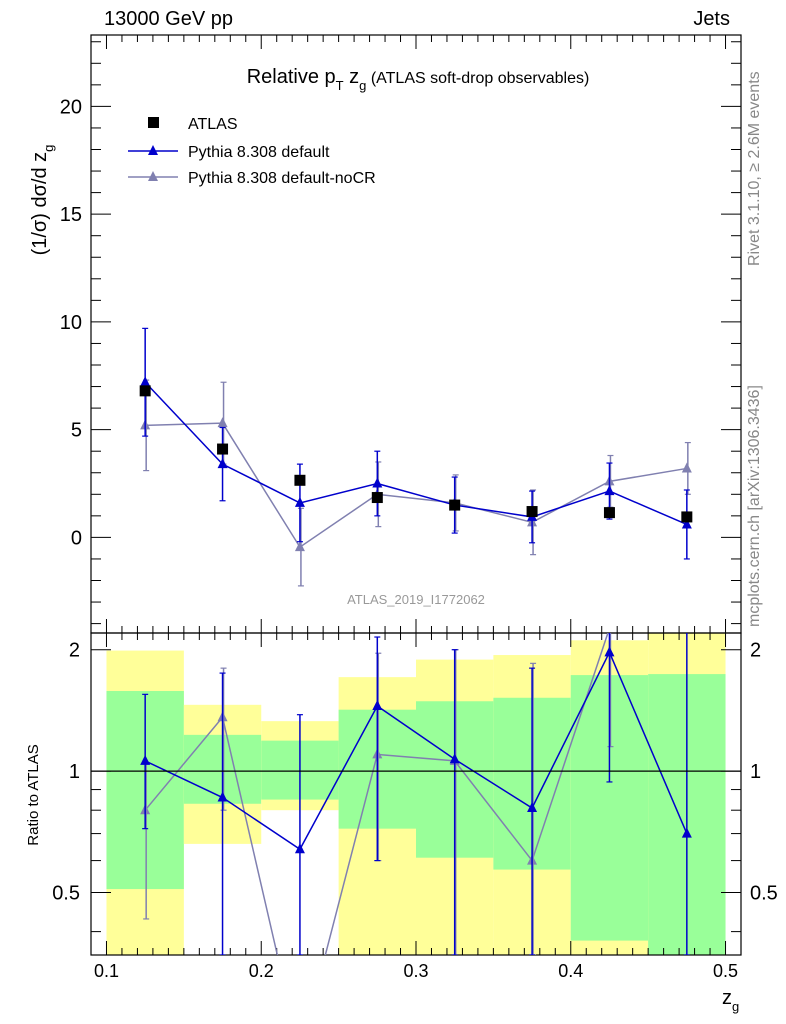  Describe the element at coordinates (153, 150) in the screenshot. I see `legend-marker-pythia-default` at that location.